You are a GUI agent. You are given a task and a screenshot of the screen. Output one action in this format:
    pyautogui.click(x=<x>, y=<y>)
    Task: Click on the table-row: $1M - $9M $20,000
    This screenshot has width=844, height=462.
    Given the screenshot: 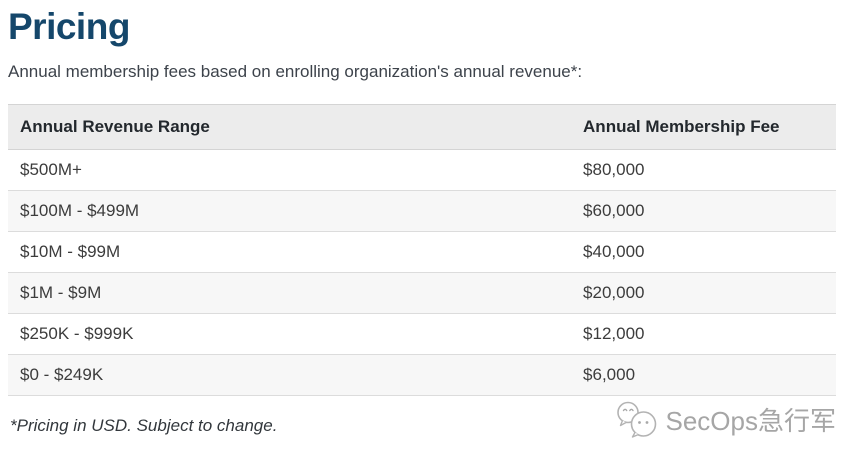 What is the action you would take?
    pyautogui.click(x=422, y=293)
    